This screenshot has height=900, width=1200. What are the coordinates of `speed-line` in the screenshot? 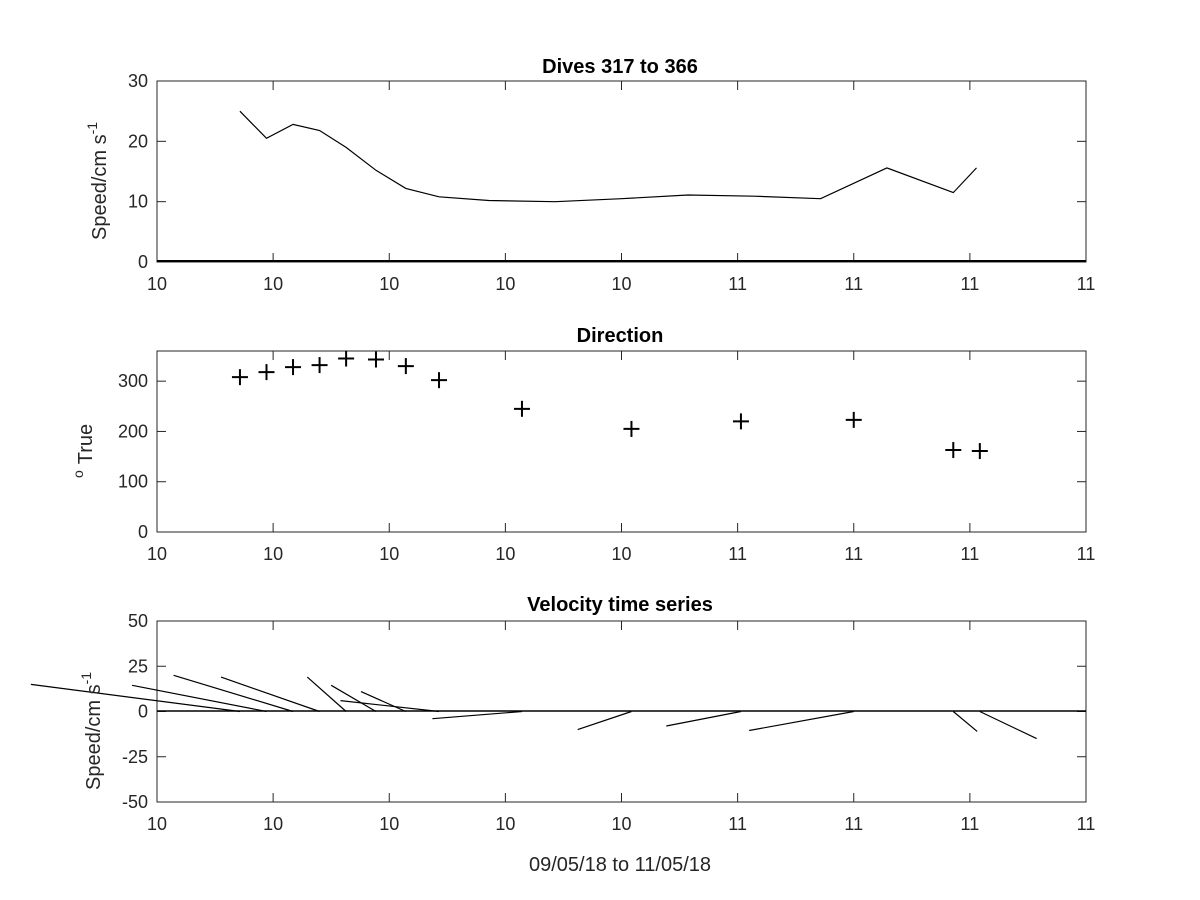 It's located at (608, 156).